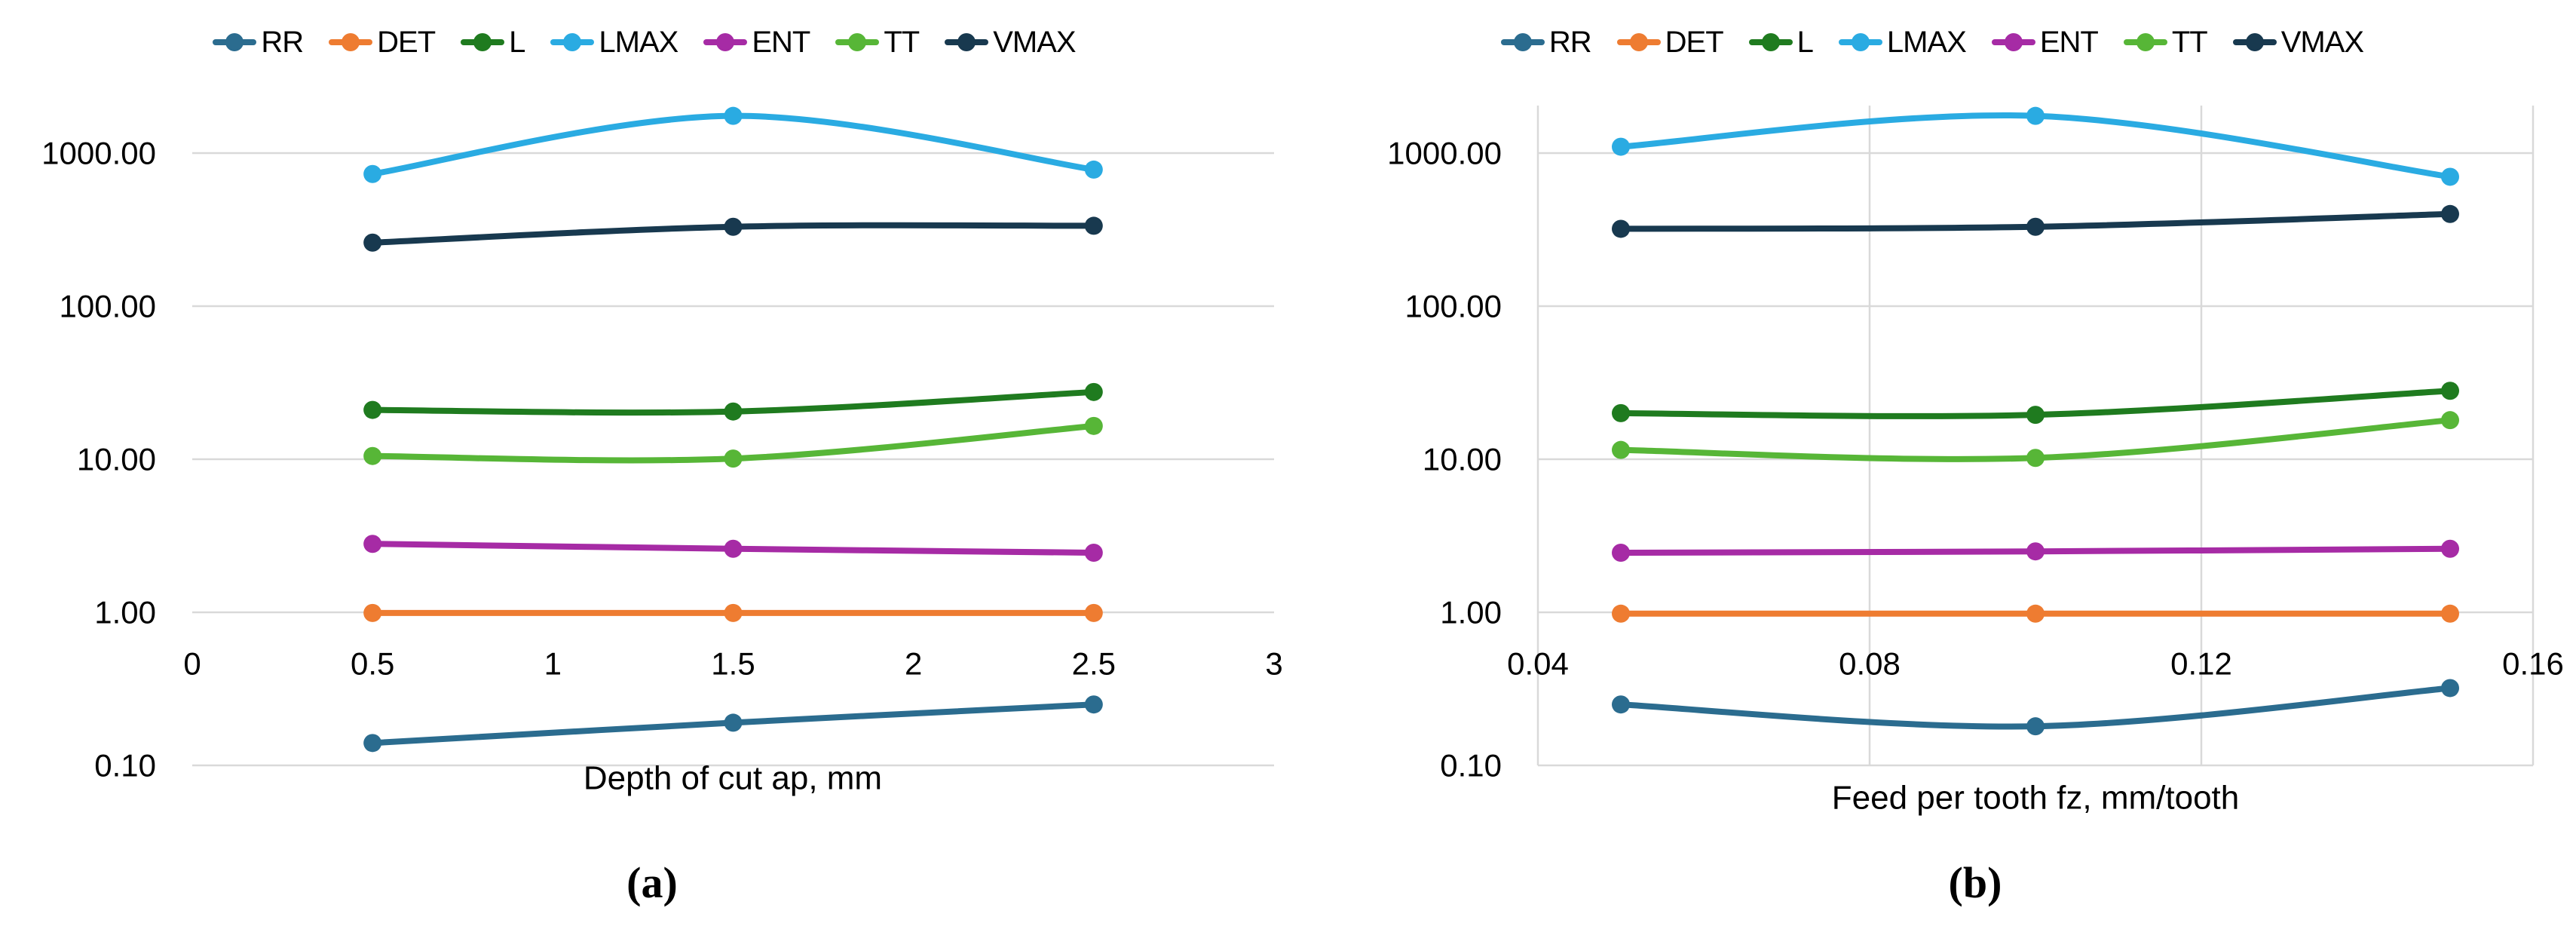 Image resolution: width=2576 pixels, height=926 pixels. I want to click on legend-label: VMAX, so click(1034, 42).